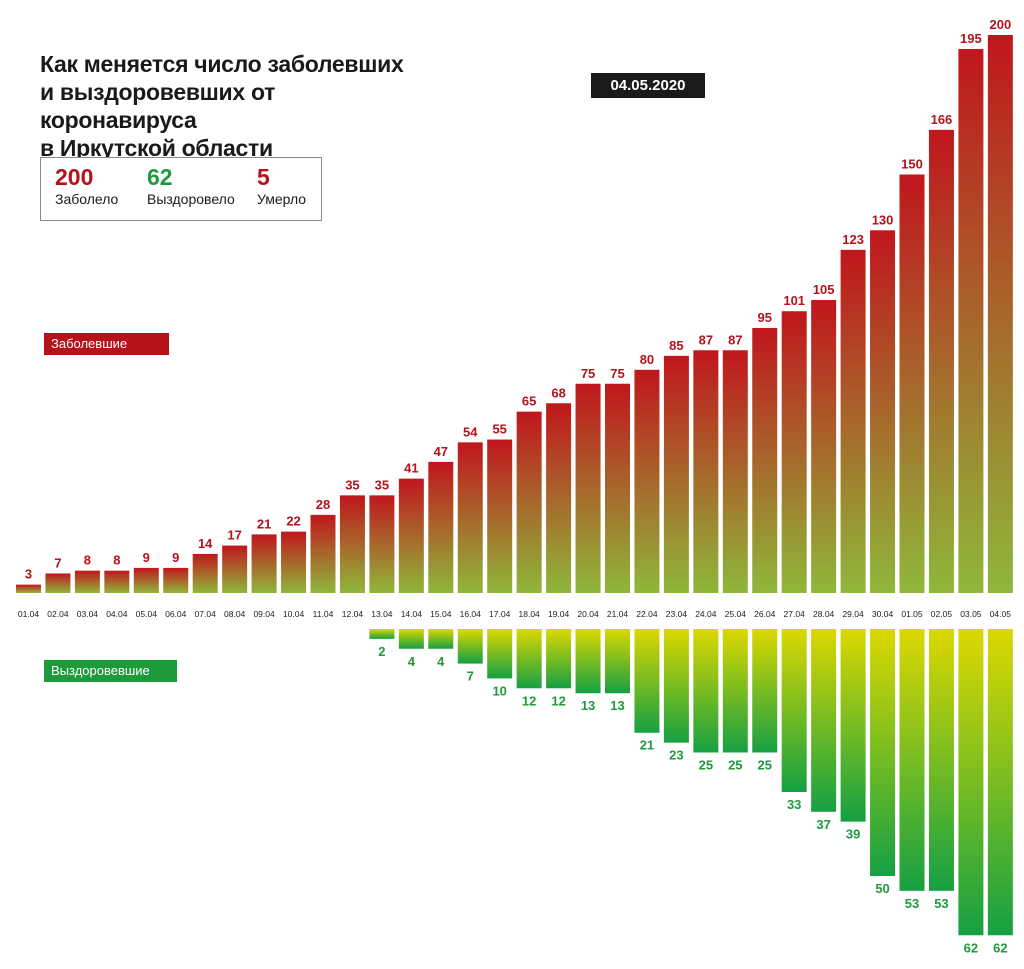 The image size is (1024, 969). I want to click on x-tick-label: 04.04, so click(117, 614).